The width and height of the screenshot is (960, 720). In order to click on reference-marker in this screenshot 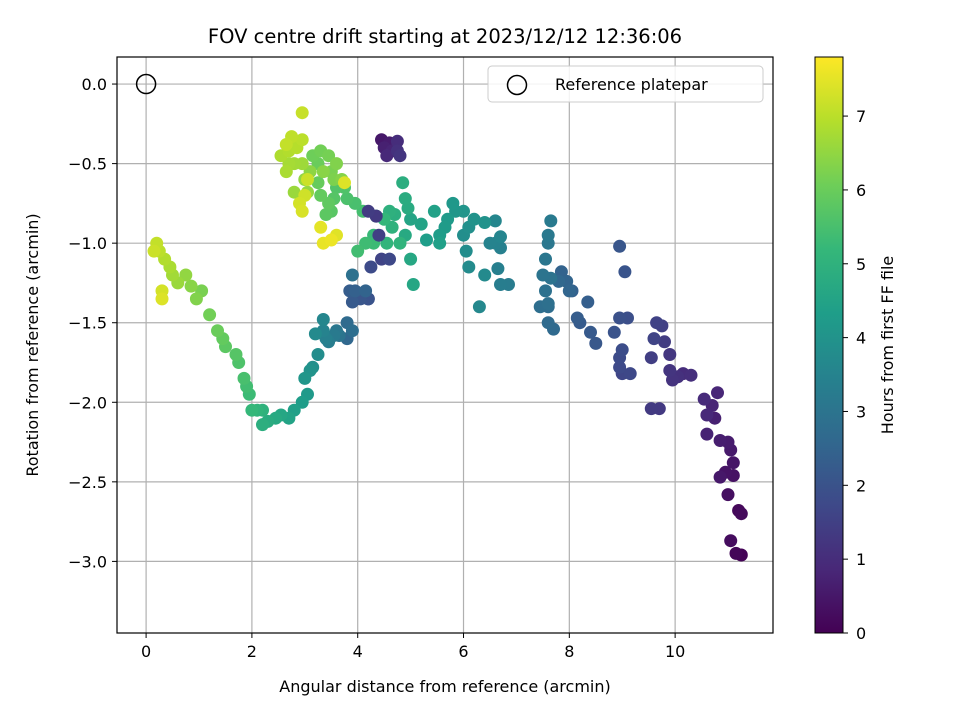, I will do `click(146, 84)`.